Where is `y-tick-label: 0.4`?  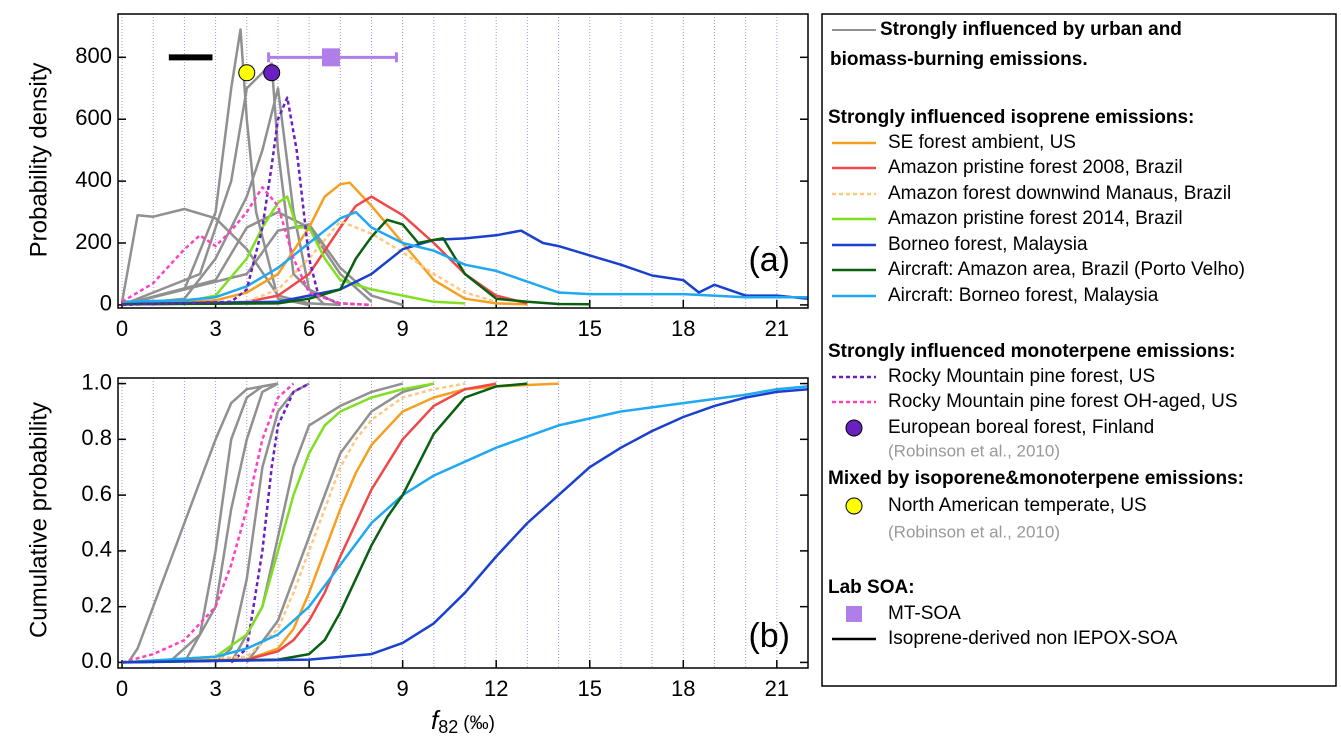 y-tick-label: 0.4 is located at coordinates (96, 549).